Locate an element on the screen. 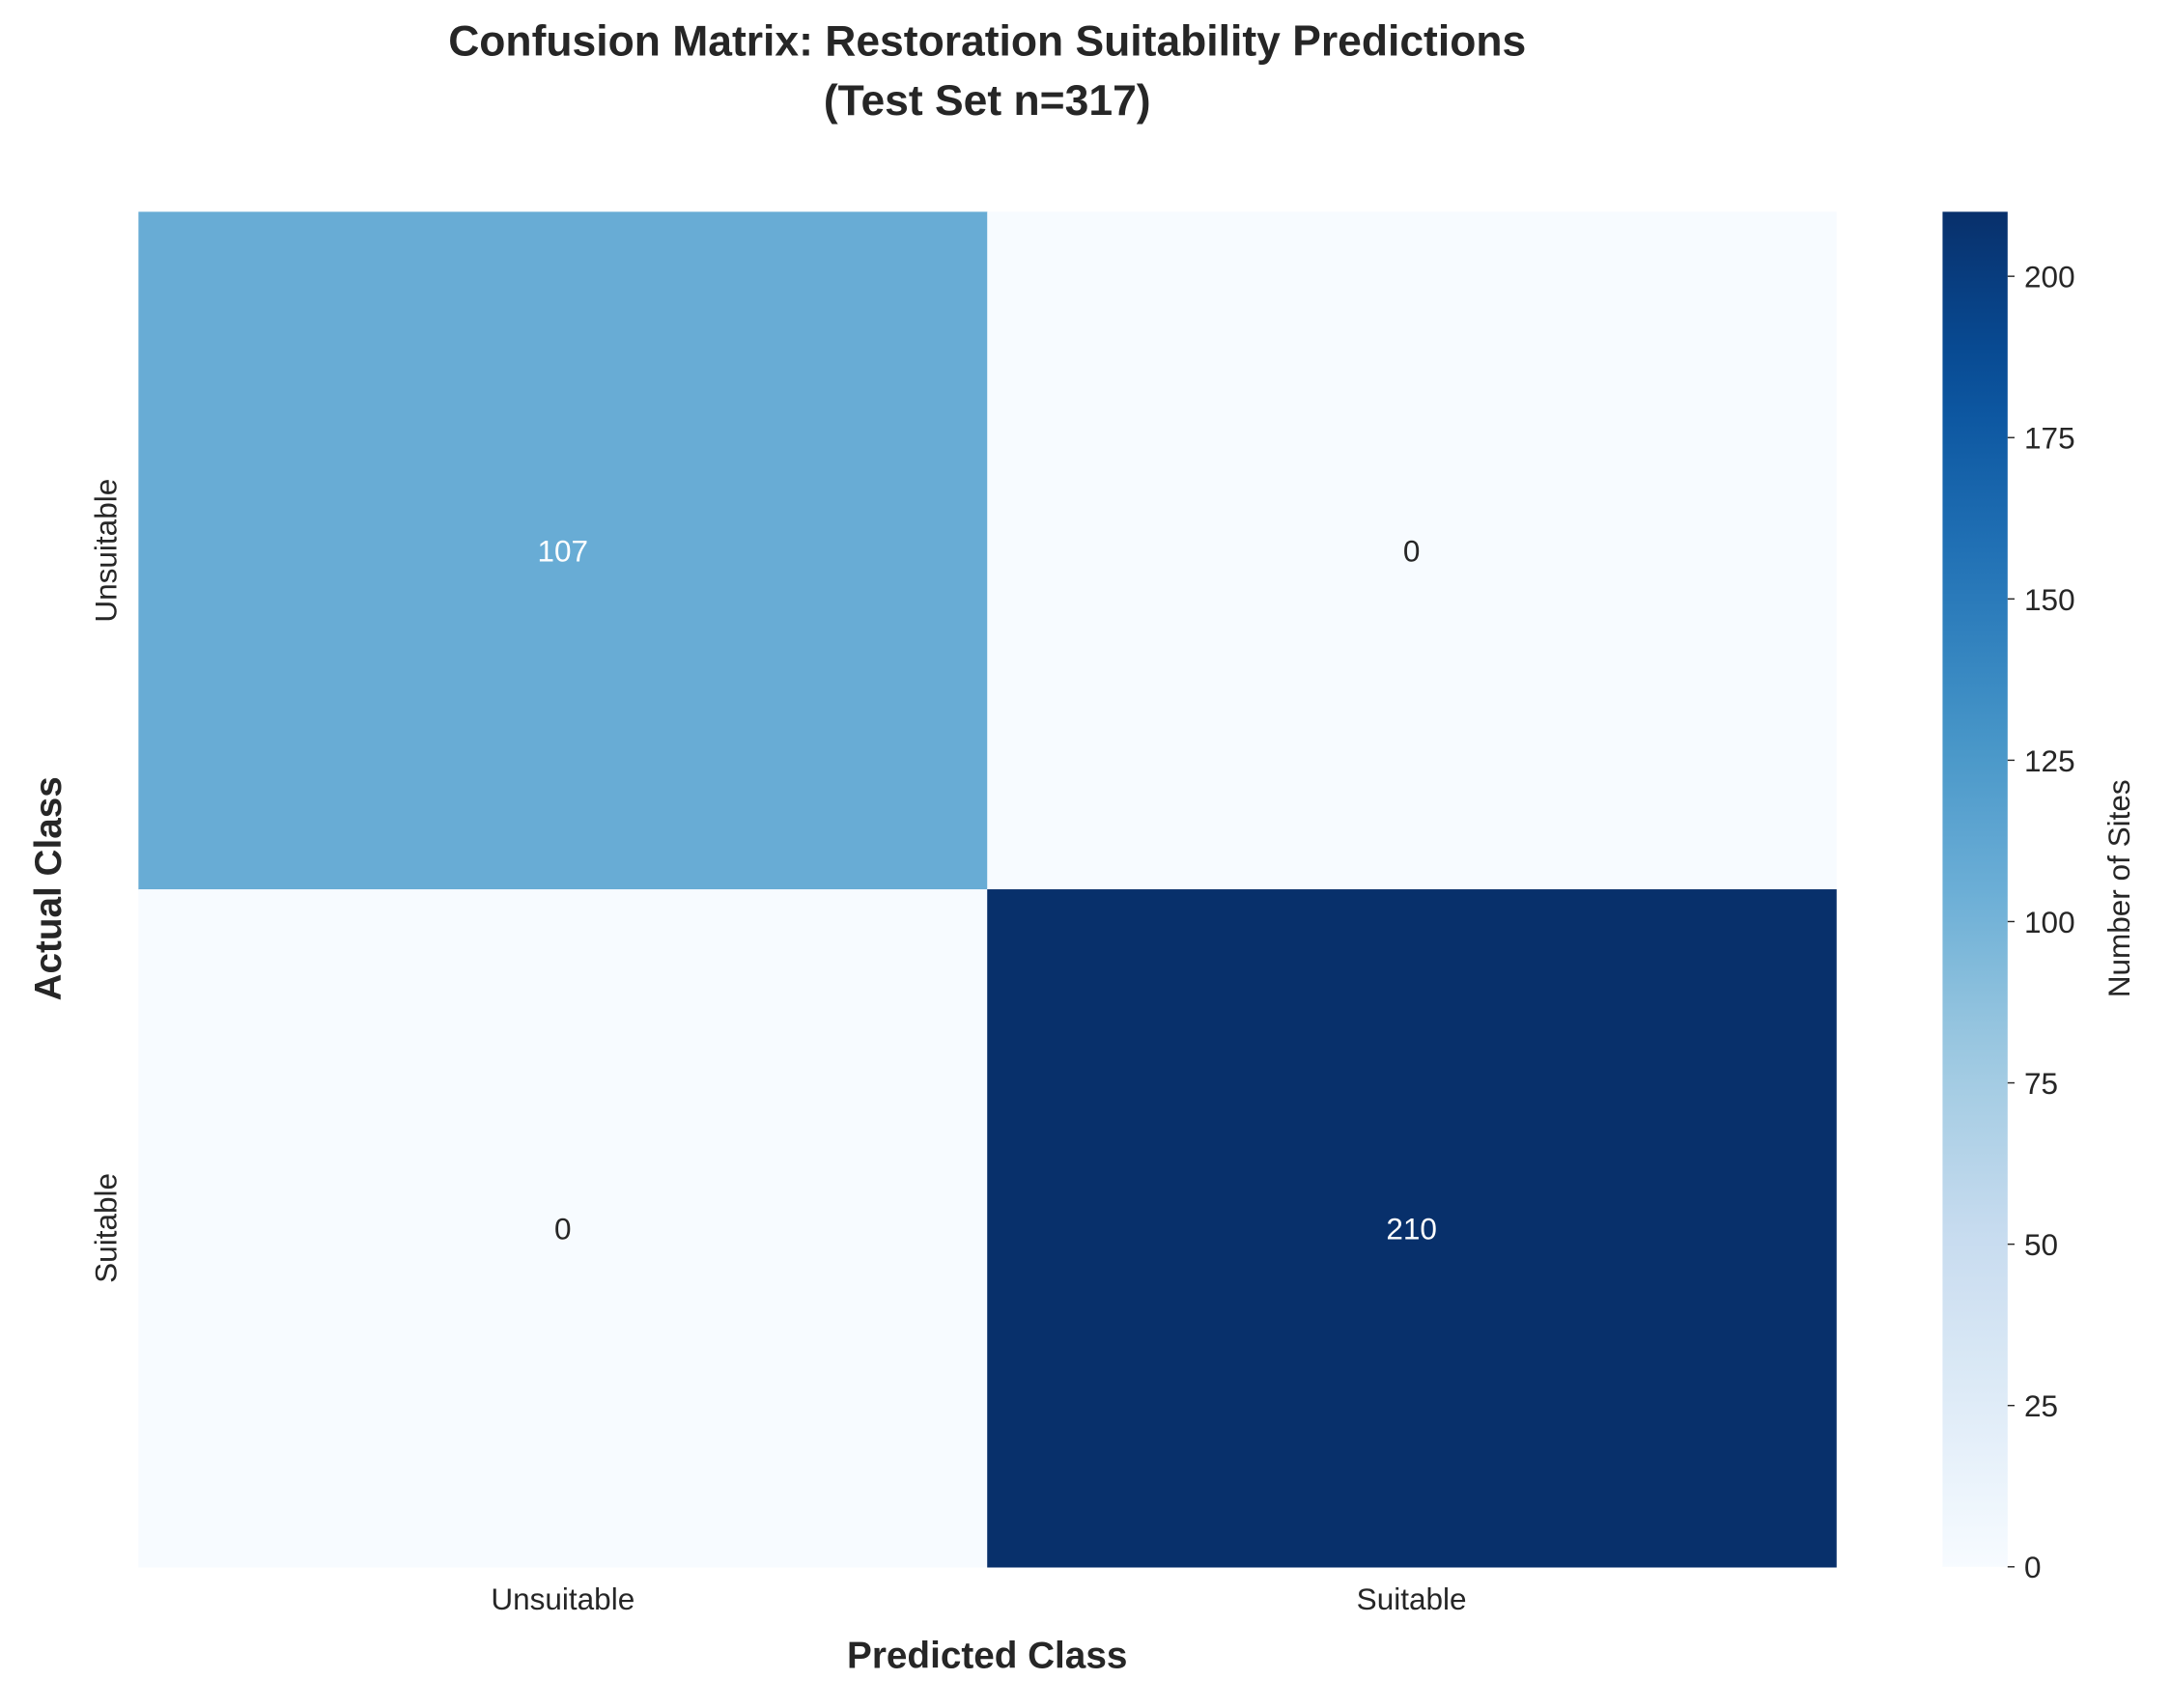 Image resolution: width=2171 pixels, height=1708 pixels. colorbar-tick-label: 50 is located at coordinates (2041, 1245).